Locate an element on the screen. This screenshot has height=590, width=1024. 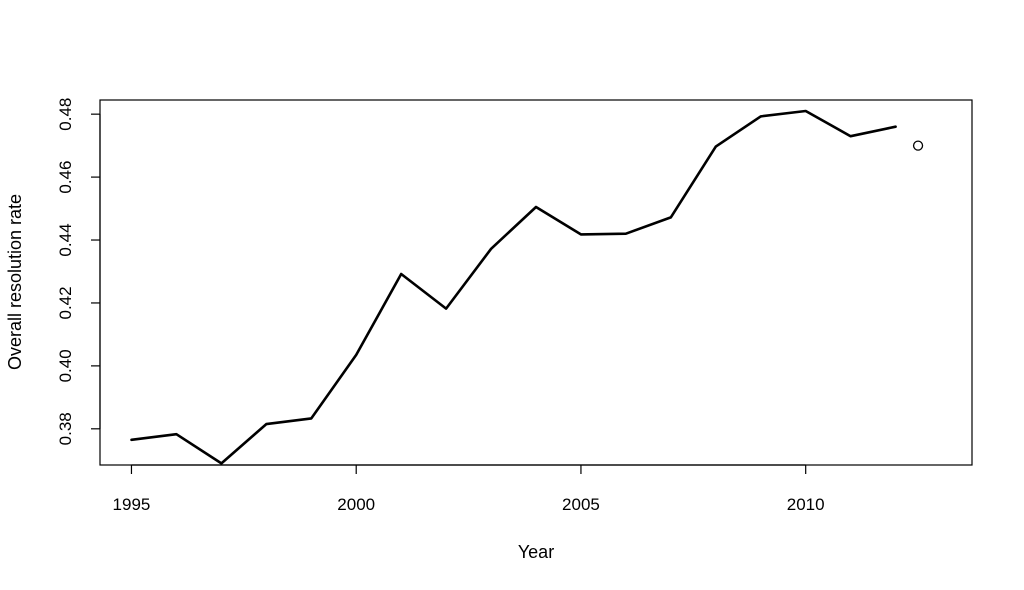
data-point-marker is located at coordinates (918, 145).